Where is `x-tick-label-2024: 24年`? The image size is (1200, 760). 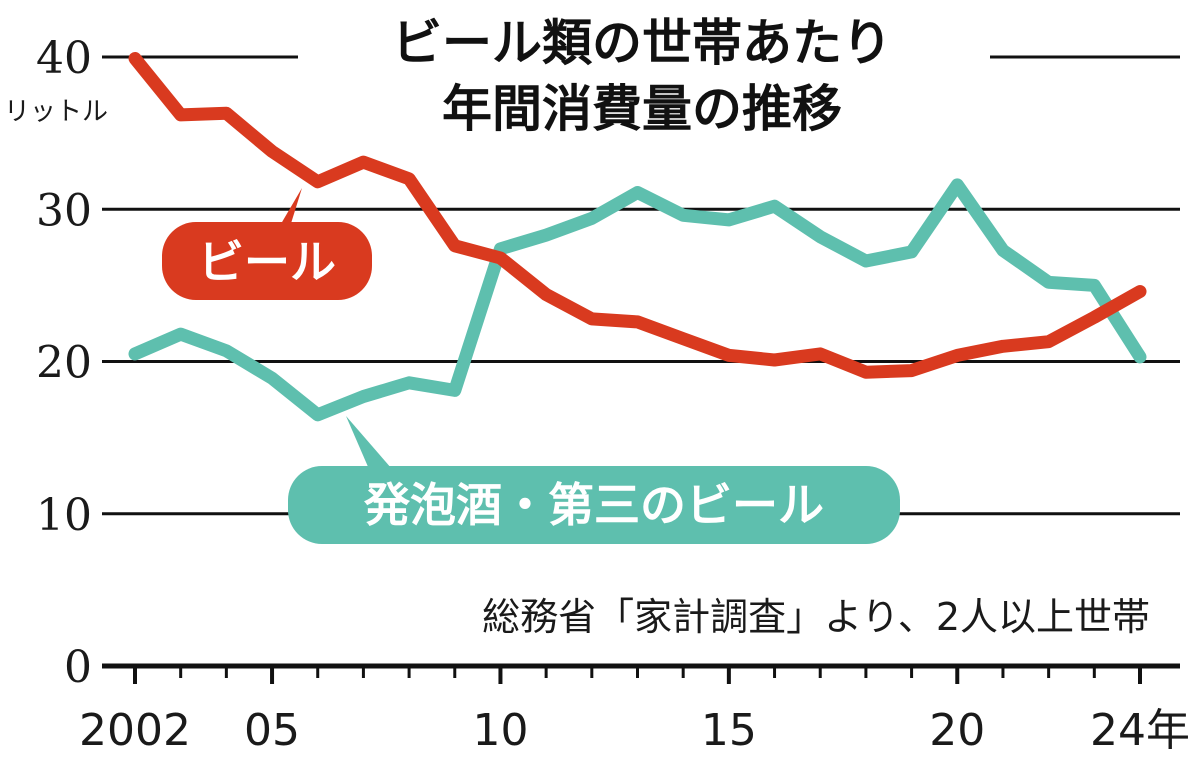 x-tick-label-2024: 24年 is located at coordinates (1140, 730).